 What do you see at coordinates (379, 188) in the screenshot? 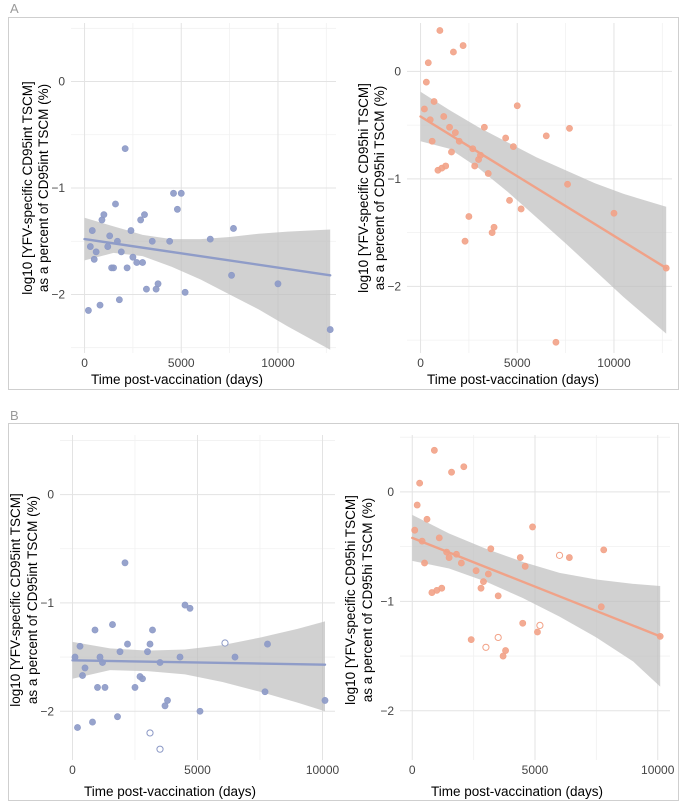
I see `y-axis-title-line2: as a percent of CD95hi TSCM (%)` at bounding box center [379, 188].